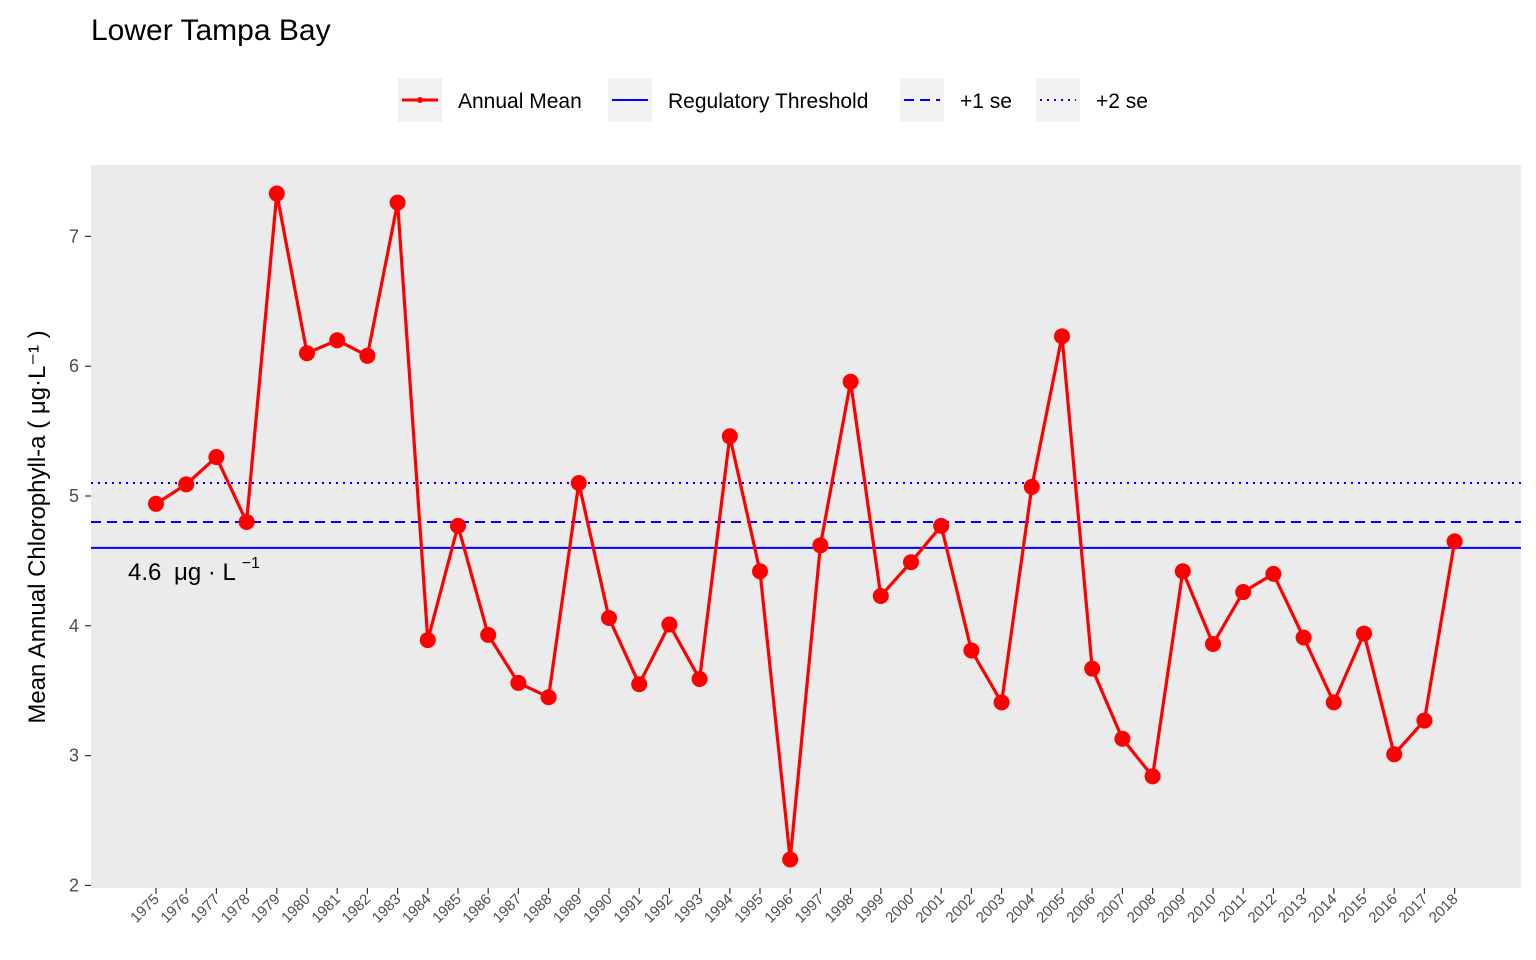  Describe the element at coordinates (991, 909) in the screenshot. I see `x-tick-label: 2003` at that location.